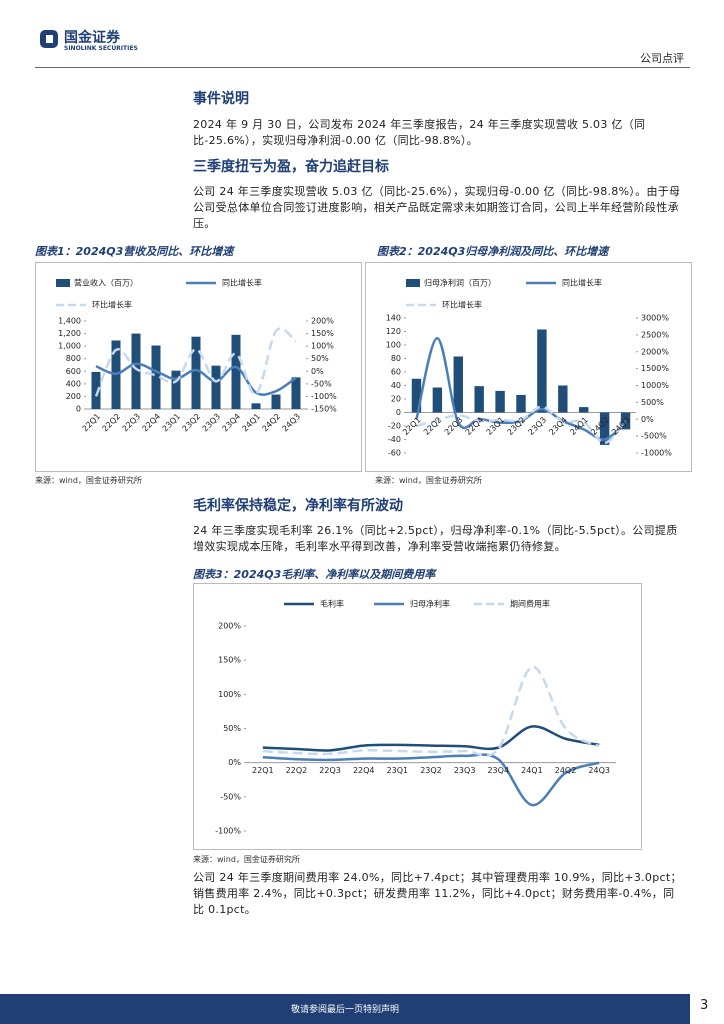 This screenshot has width=724, height=1024. Describe the element at coordinates (229, 660) in the screenshot. I see `y-tick-label: 150%` at that location.